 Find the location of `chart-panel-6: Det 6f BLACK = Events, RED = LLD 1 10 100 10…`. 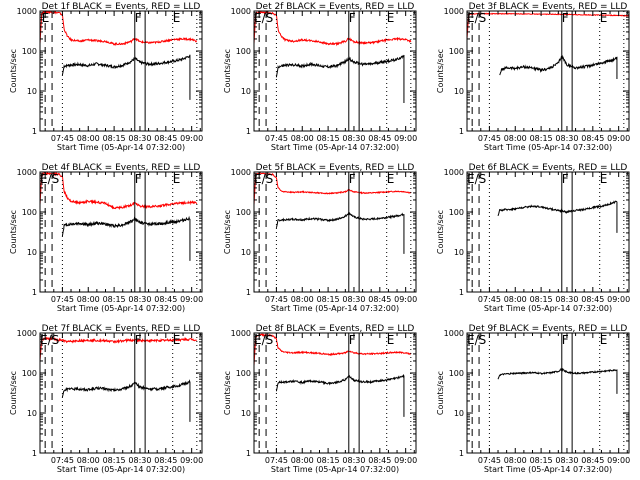

chart-panel-6: Det 6f BLACK = Events, RED = LLD 1 10 100 10… is located at coordinates (533, 238).